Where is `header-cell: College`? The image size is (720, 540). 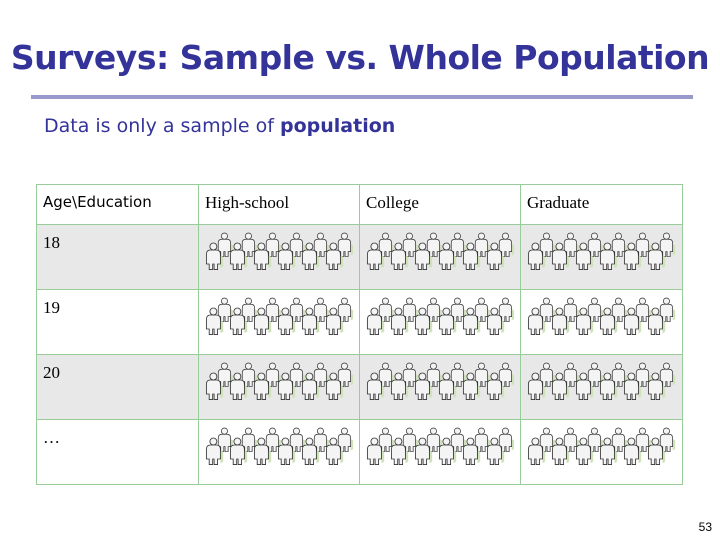
header-cell: College is located at coordinates (440, 204).